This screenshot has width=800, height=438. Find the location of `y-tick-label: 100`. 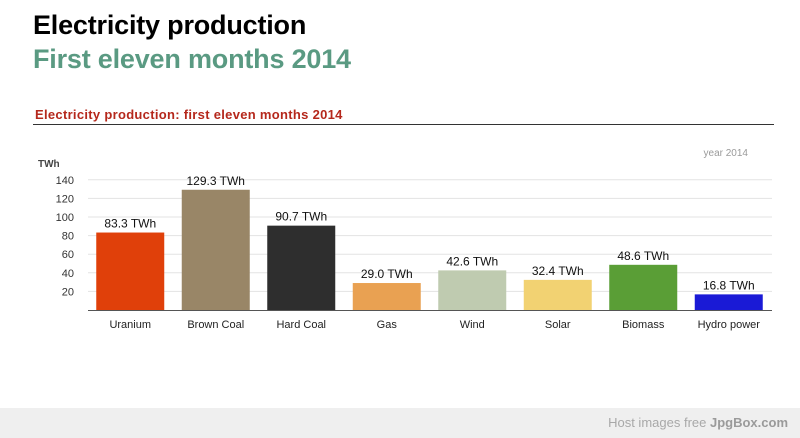

y-tick-label: 100 is located at coordinates (65, 218).